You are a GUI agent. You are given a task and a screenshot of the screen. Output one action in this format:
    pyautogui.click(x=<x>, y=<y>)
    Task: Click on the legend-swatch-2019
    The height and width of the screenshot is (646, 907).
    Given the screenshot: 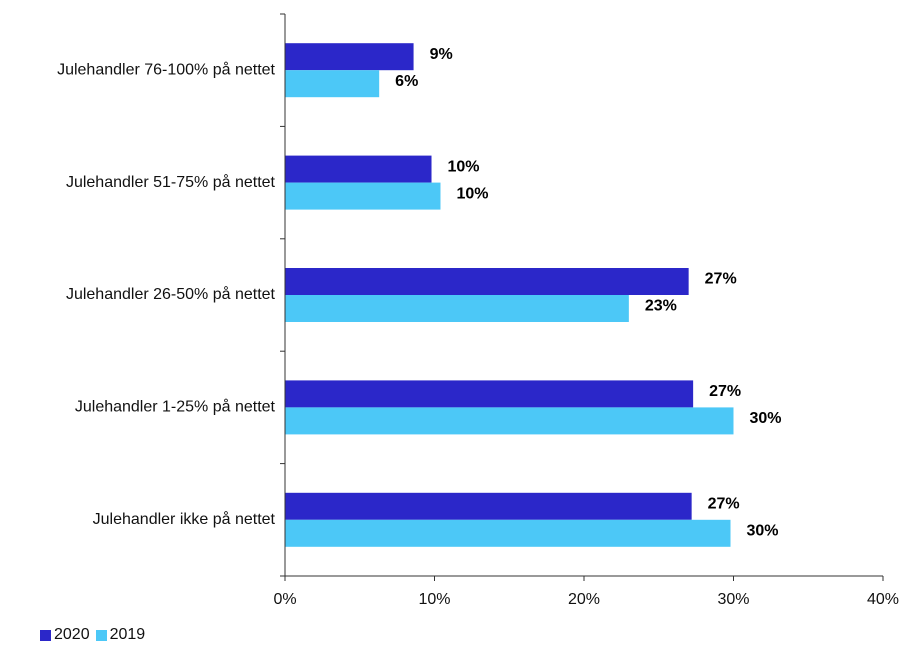 What is the action you would take?
    pyautogui.click(x=101, y=635)
    